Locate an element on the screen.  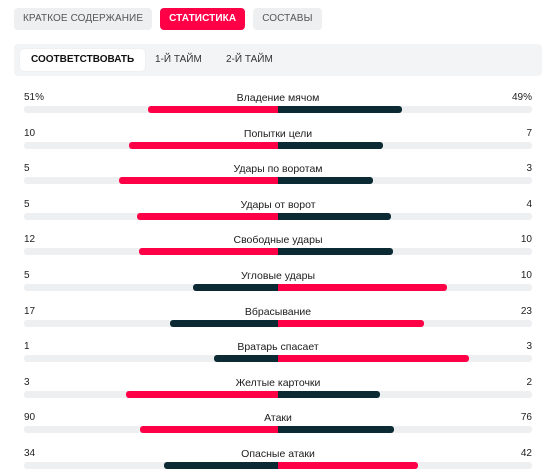
stat-row: 17 Вбрасывание 23 is located at coordinates (278, 318).